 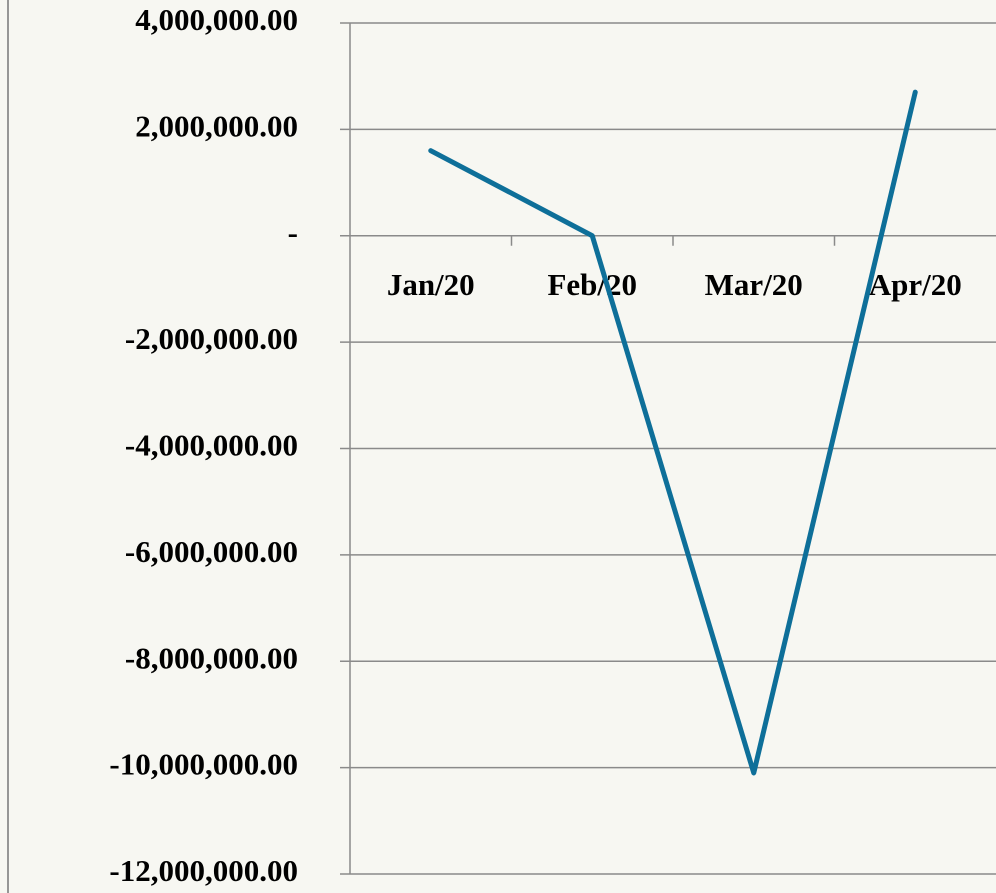 What do you see at coordinates (203, 764) in the screenshot?
I see `y-tick-label: -10,000,000.00` at bounding box center [203, 764].